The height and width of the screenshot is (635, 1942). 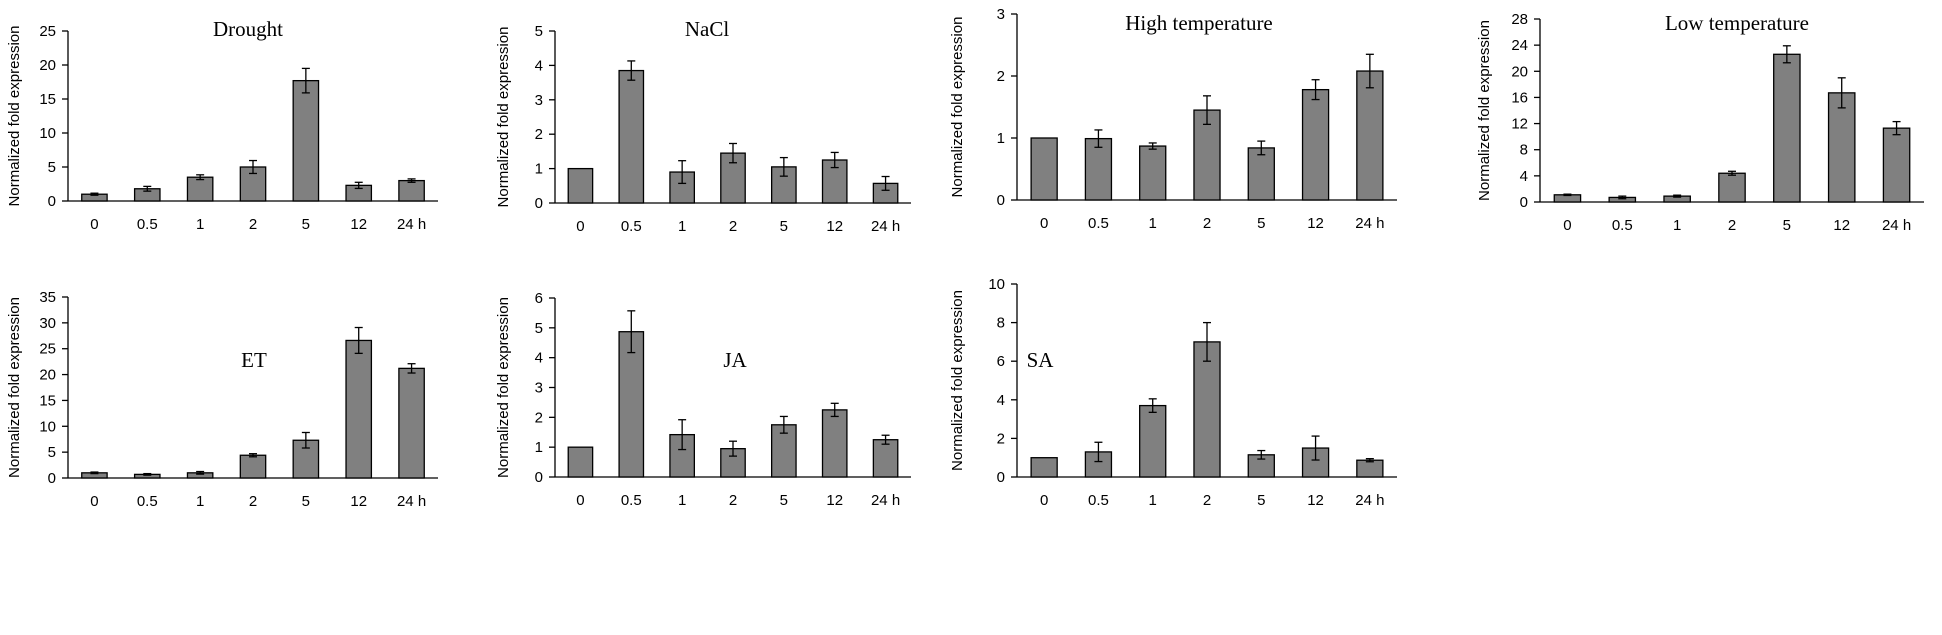 What do you see at coordinates (1519, 124) in the screenshot?
I see `y-tick-label: 12` at bounding box center [1519, 124].